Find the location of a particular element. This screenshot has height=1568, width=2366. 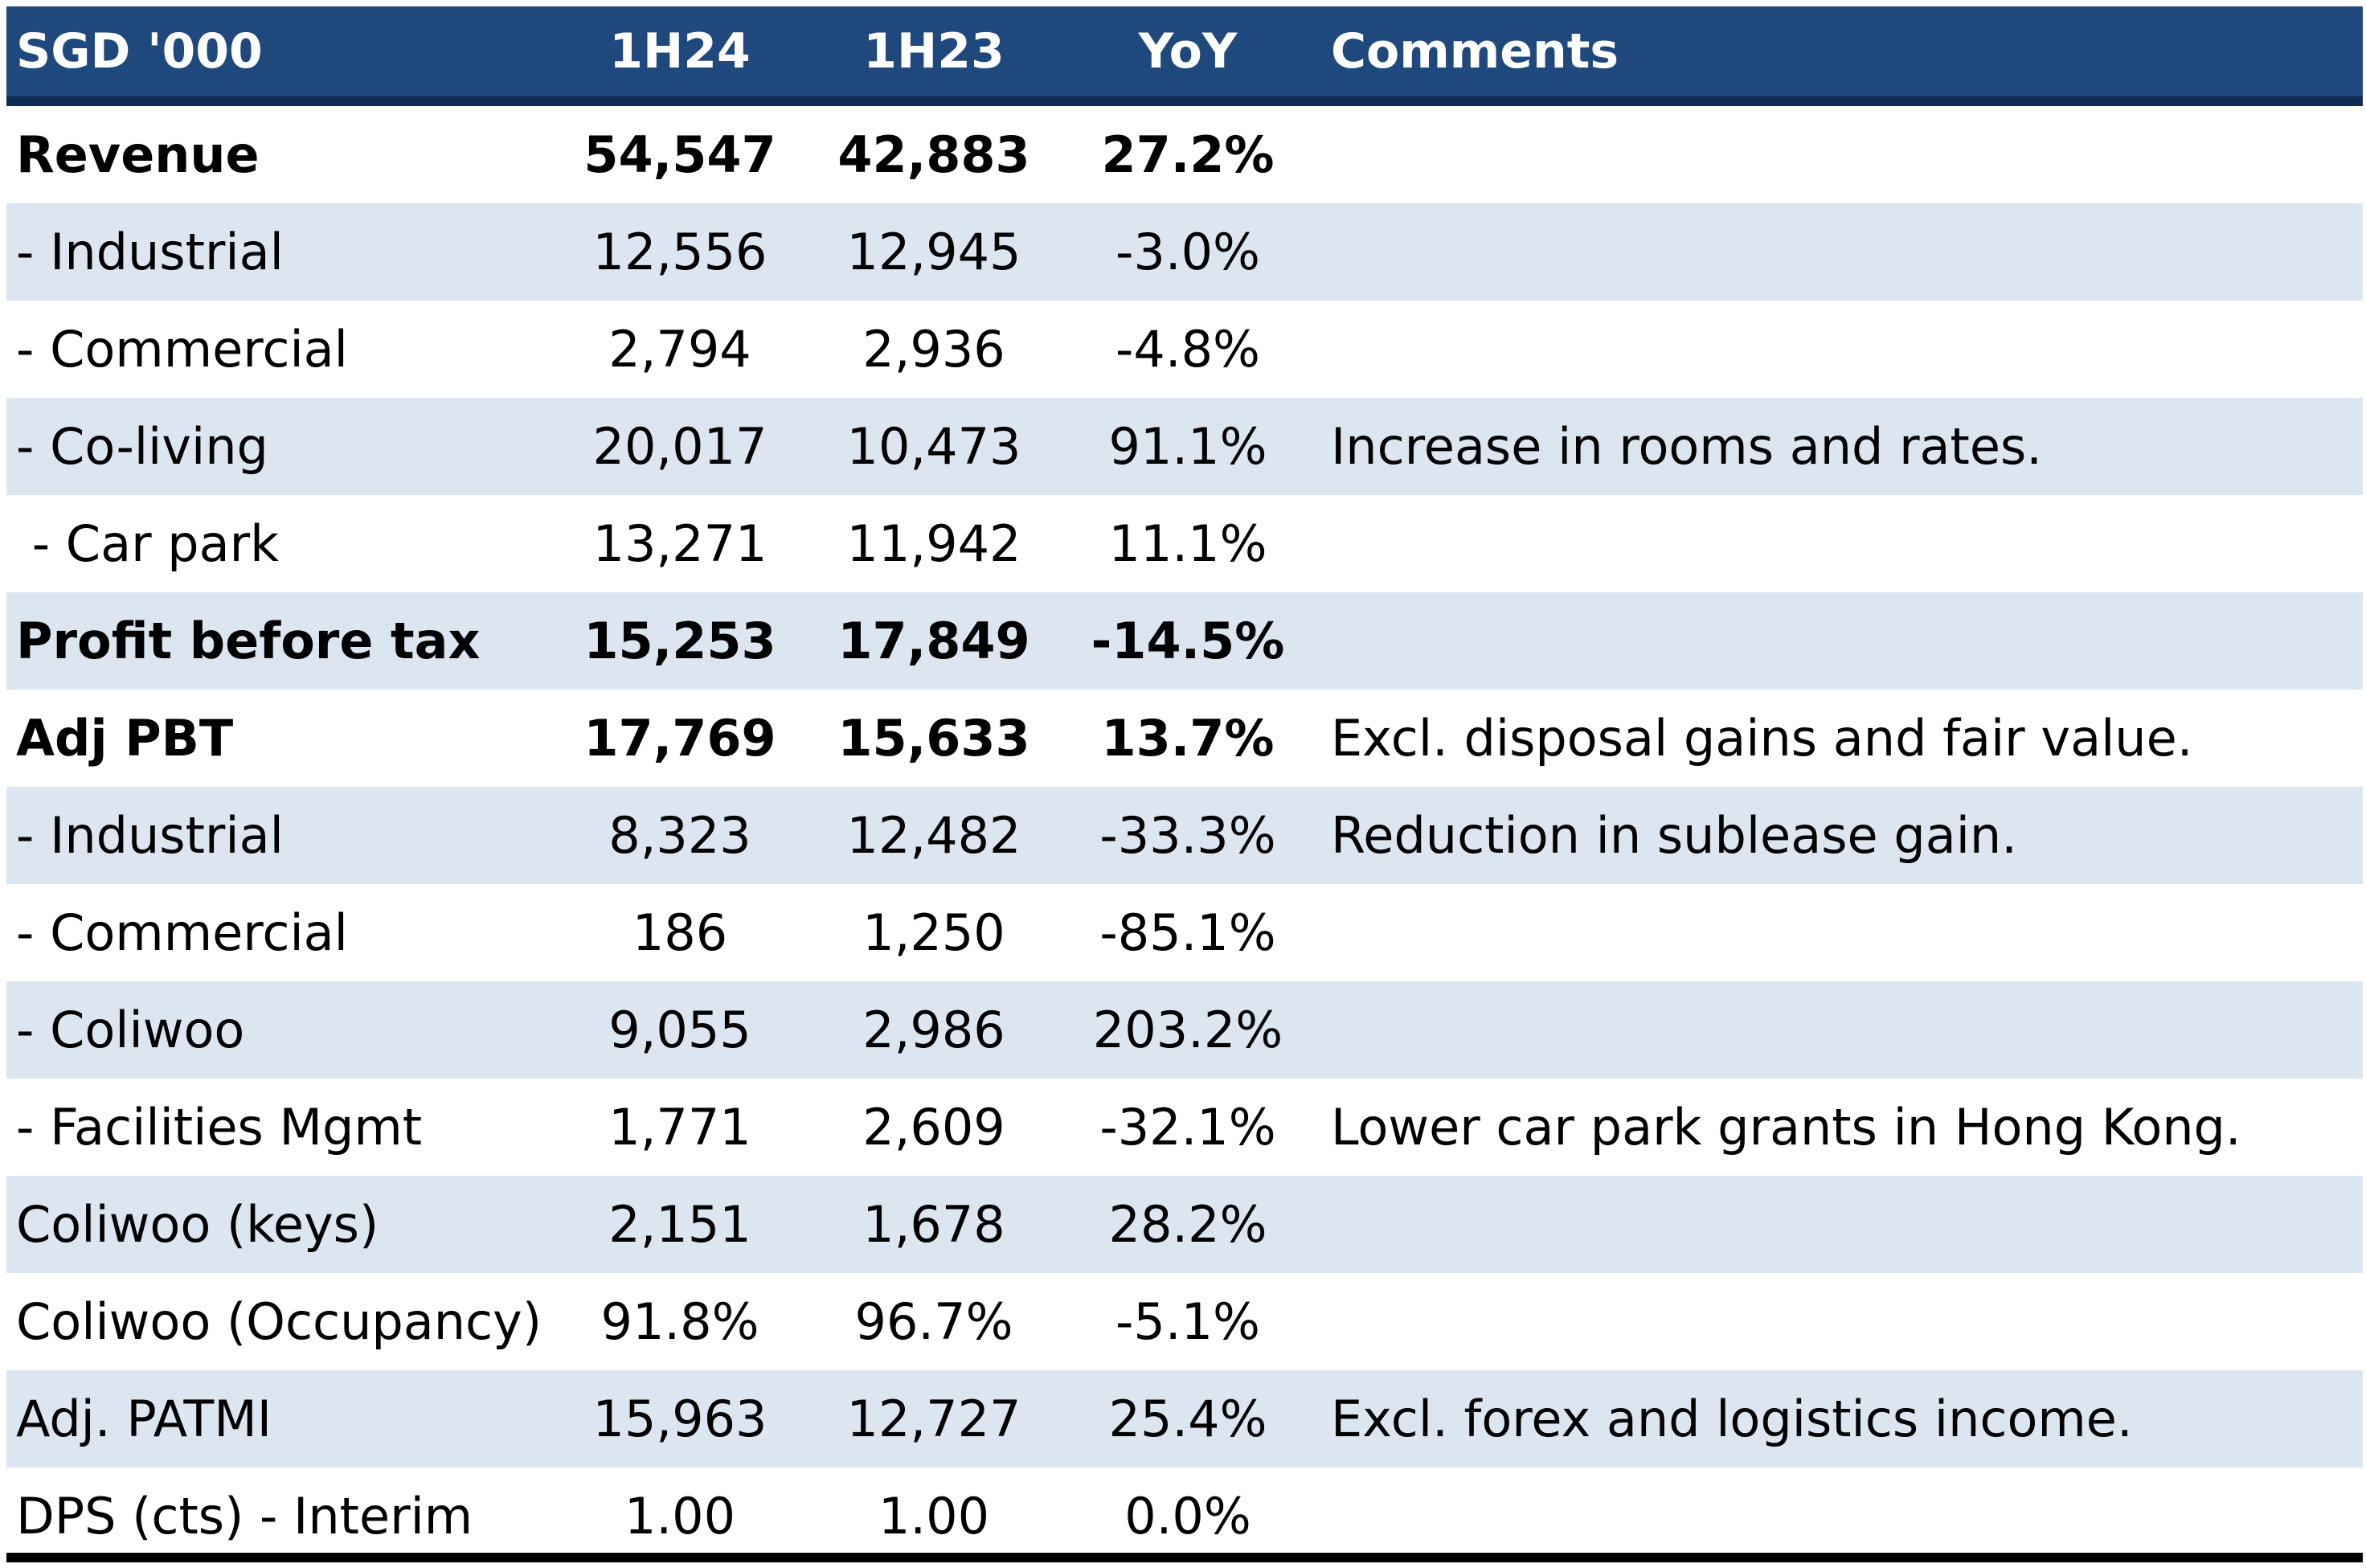

table-row-revenue-commercial: - Commercial 2,794 2,936 -4.8% is located at coordinates (1184, 349).